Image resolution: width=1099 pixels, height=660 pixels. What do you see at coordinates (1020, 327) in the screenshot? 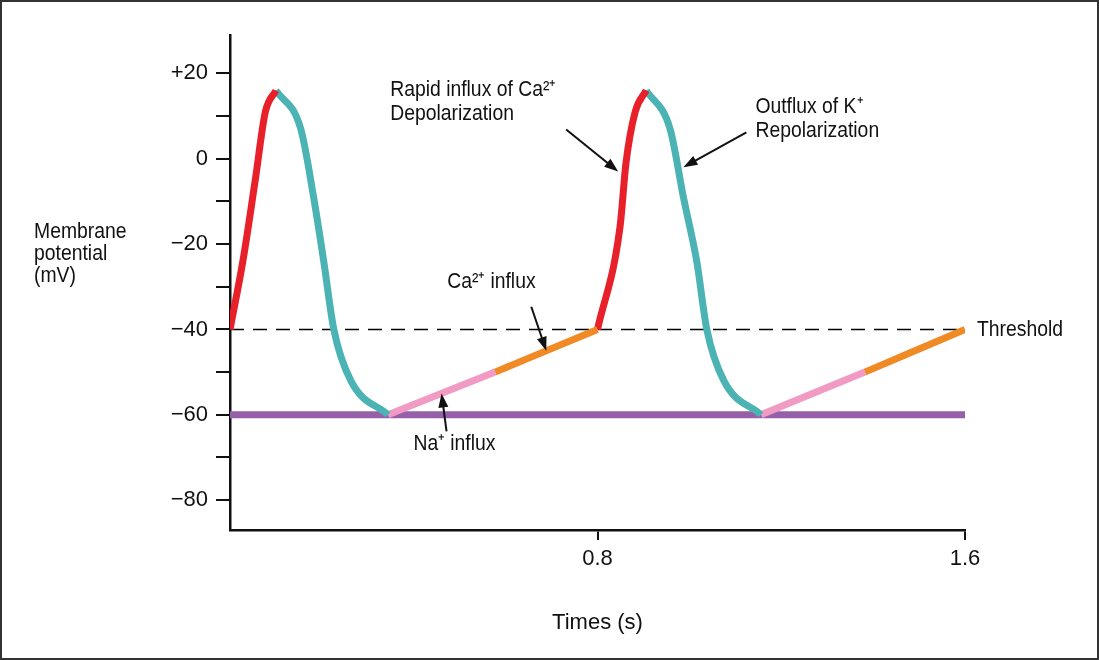
I see `ref-line-label: Threshold` at bounding box center [1020, 327].